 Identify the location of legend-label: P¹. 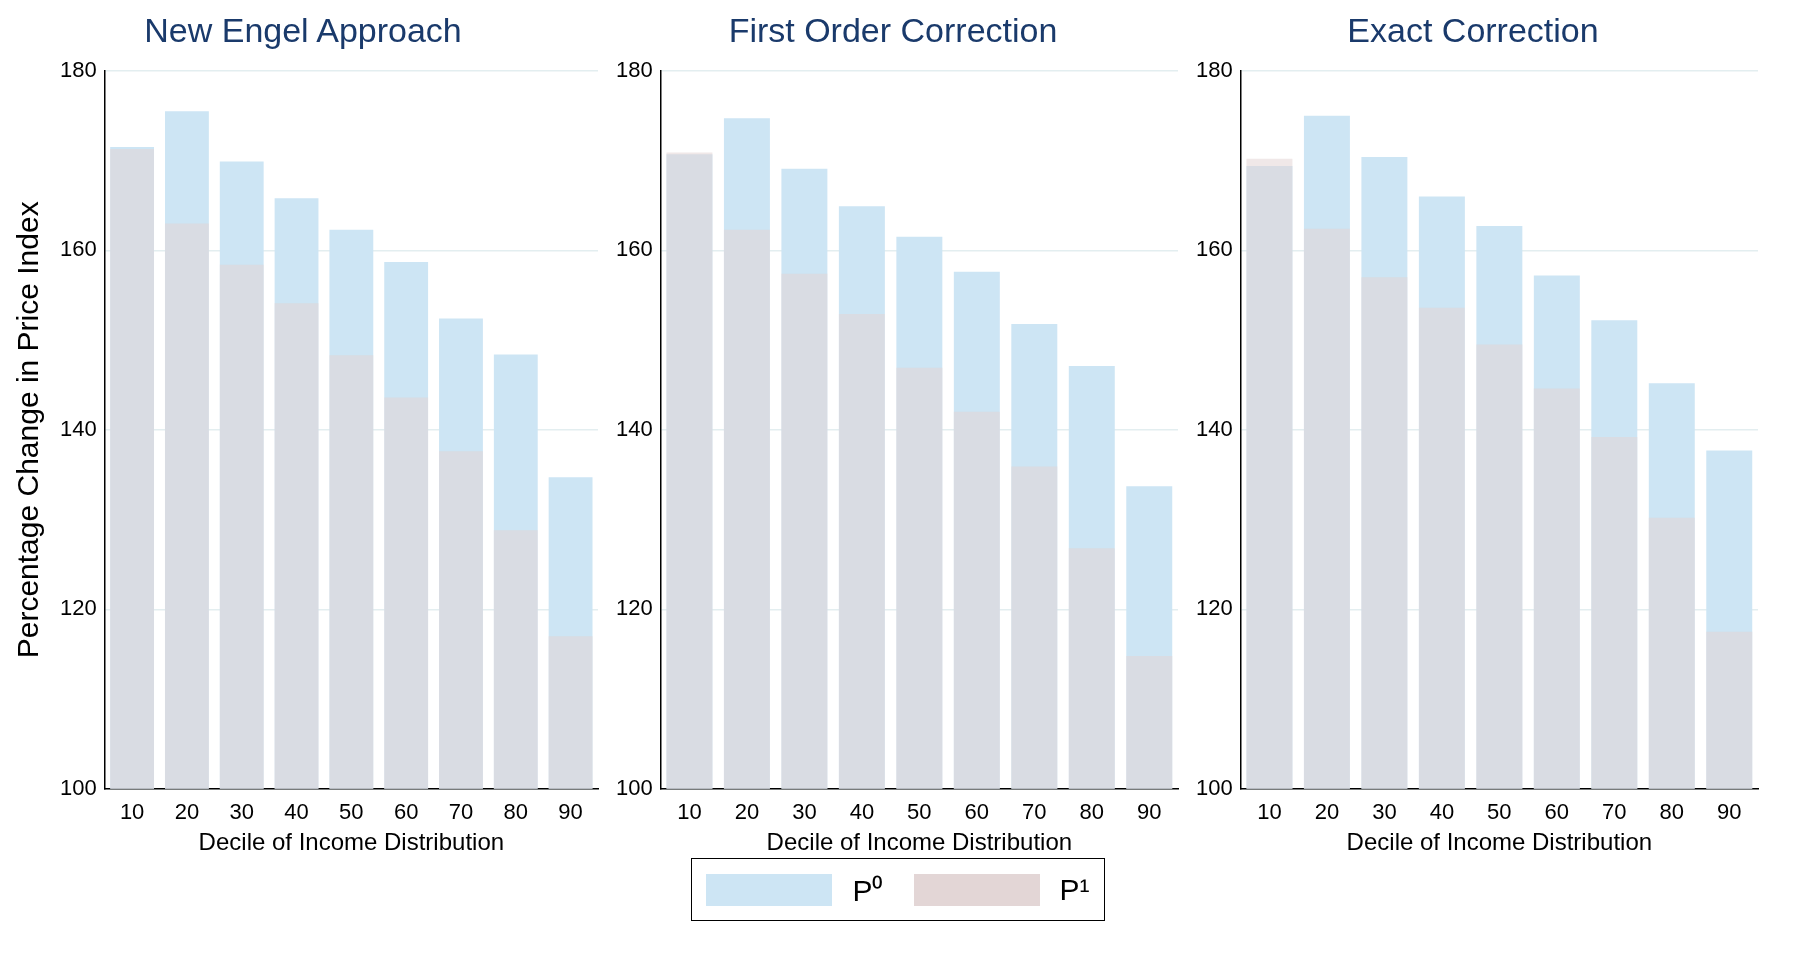
(1074, 889).